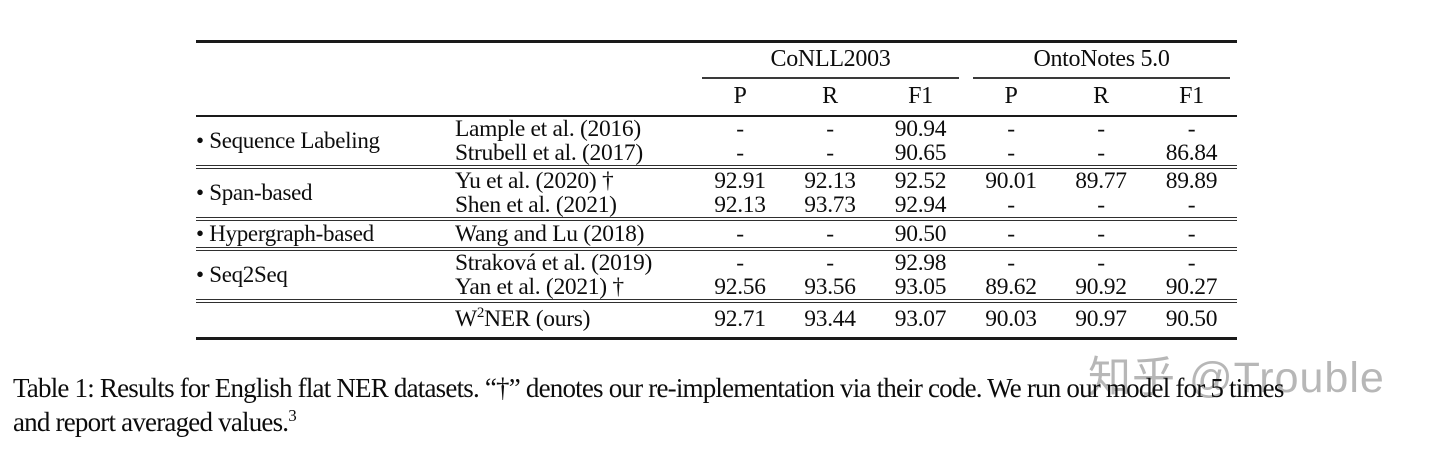 This screenshot has width=1440, height=451. I want to click on value-cell: 90.65, so click(920, 153).